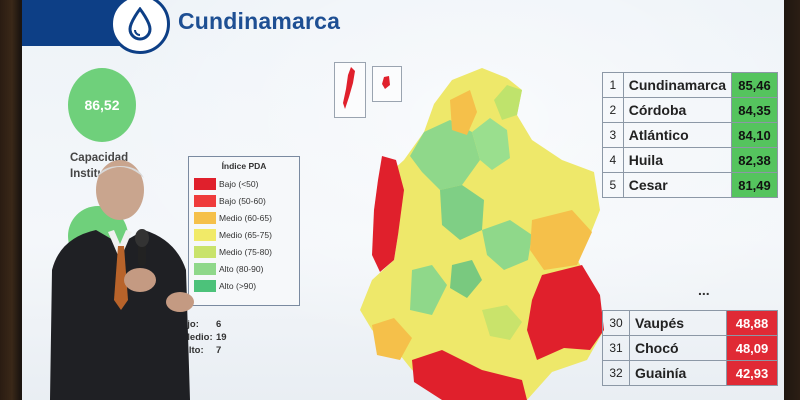 The image size is (800, 400). I want to click on legend-item: Medio (65-75), so click(244, 234).